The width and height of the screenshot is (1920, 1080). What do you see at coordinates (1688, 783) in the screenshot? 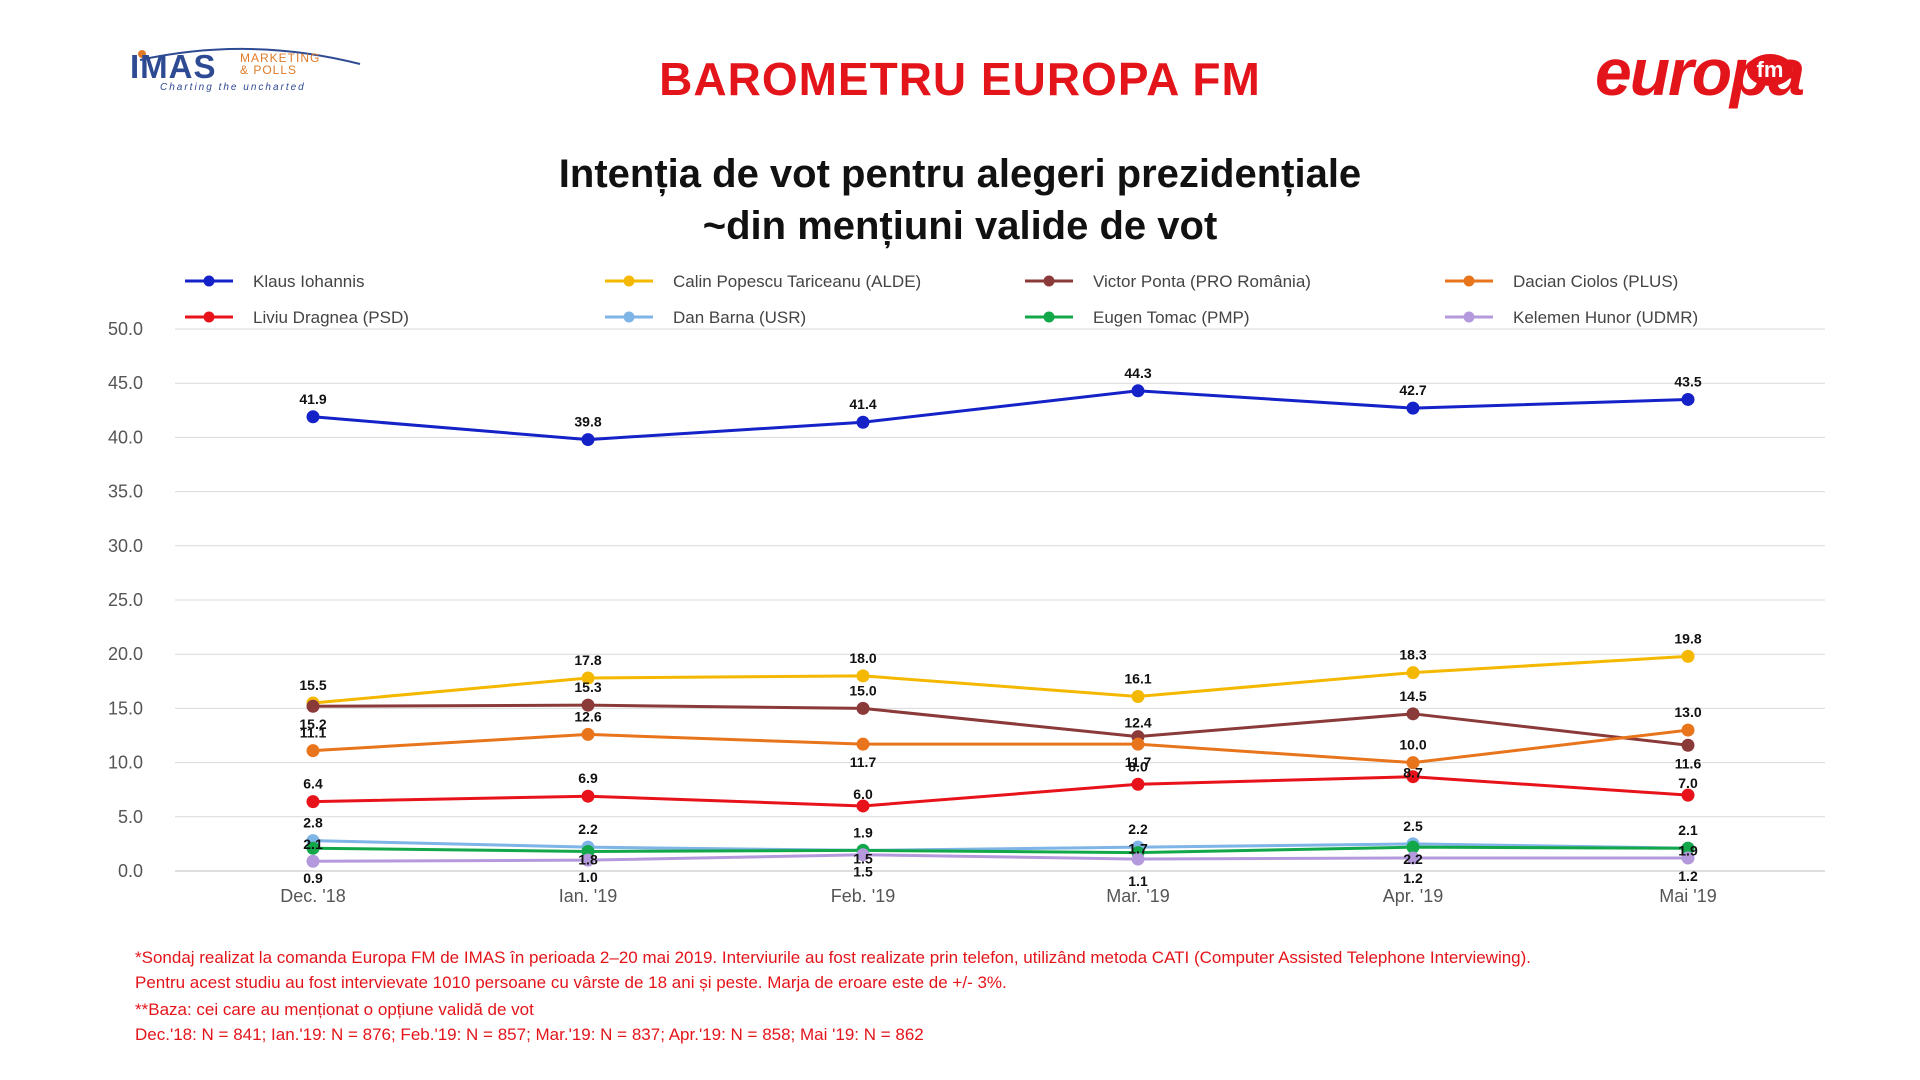
I see `data-label: 7.0` at bounding box center [1688, 783].